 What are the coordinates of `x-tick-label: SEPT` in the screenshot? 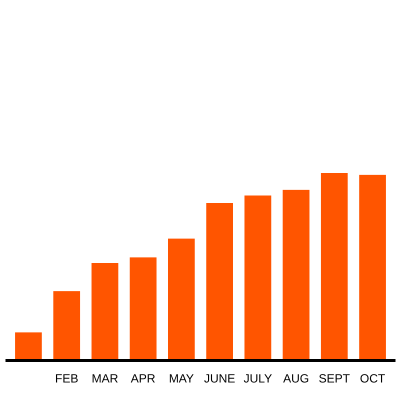 It's located at (334, 379).